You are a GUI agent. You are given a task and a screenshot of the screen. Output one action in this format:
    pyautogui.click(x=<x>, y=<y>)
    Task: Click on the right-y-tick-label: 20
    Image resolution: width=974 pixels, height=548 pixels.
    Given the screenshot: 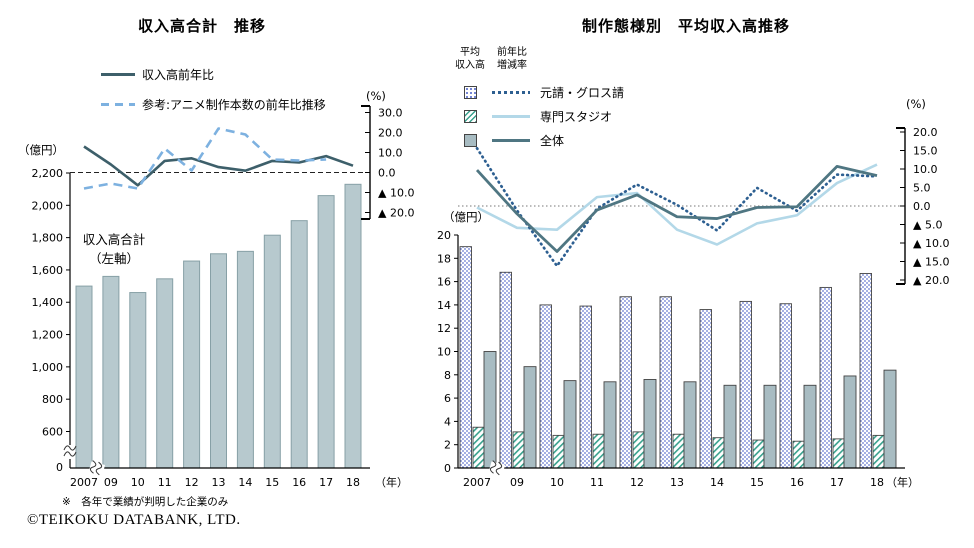 What is the action you would take?
    pyautogui.click(x=444, y=235)
    